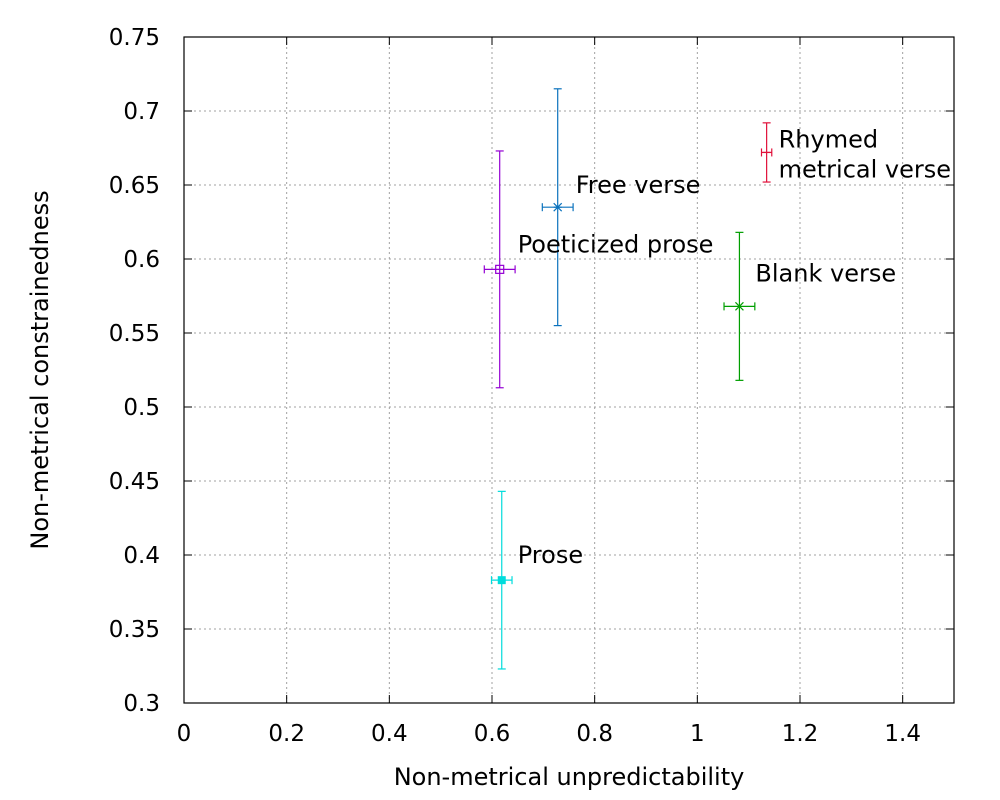 This screenshot has height=800, width=1000. I want to click on point-blank-verse, so click(739, 306).